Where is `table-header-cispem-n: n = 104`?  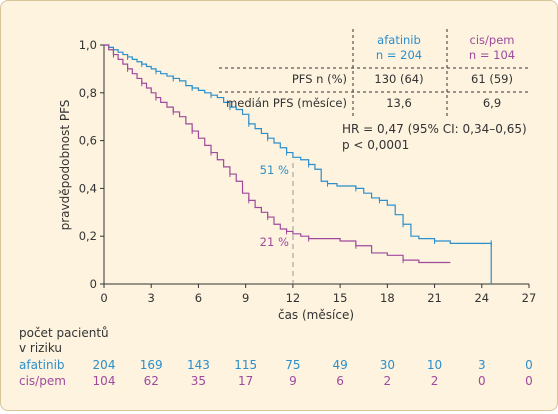
table-header-cispem-n: n = 104 is located at coordinates (492, 55).